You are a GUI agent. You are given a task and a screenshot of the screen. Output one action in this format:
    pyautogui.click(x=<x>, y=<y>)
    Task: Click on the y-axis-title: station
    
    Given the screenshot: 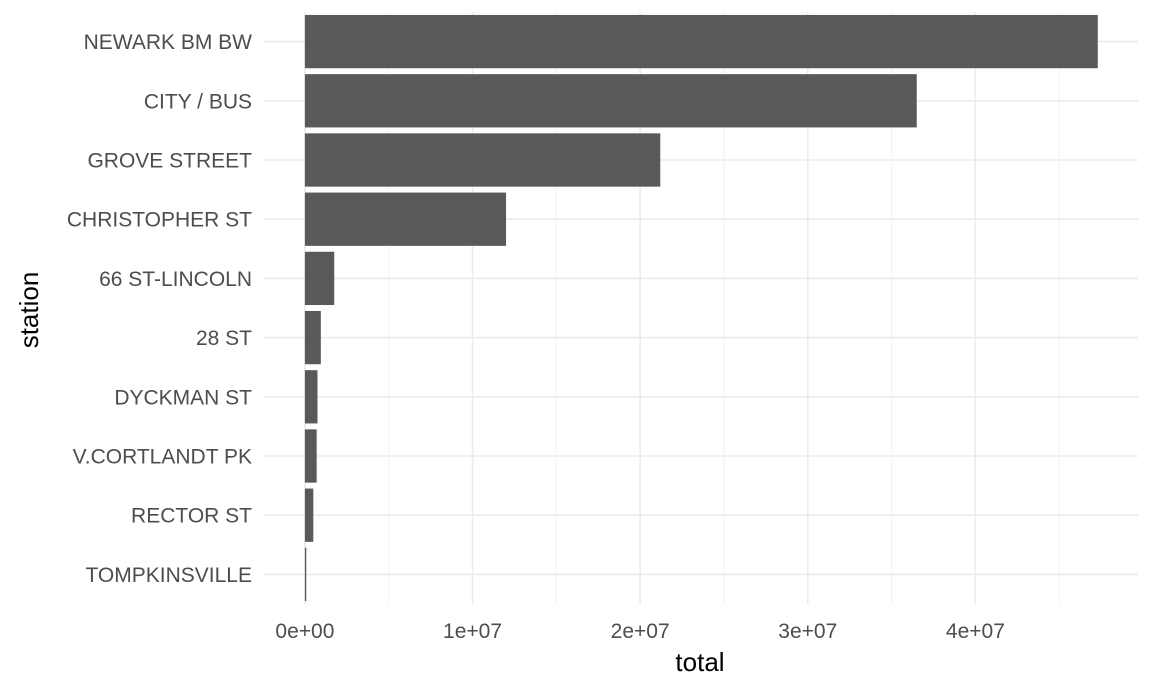 What is the action you would take?
    pyautogui.click(x=29, y=310)
    